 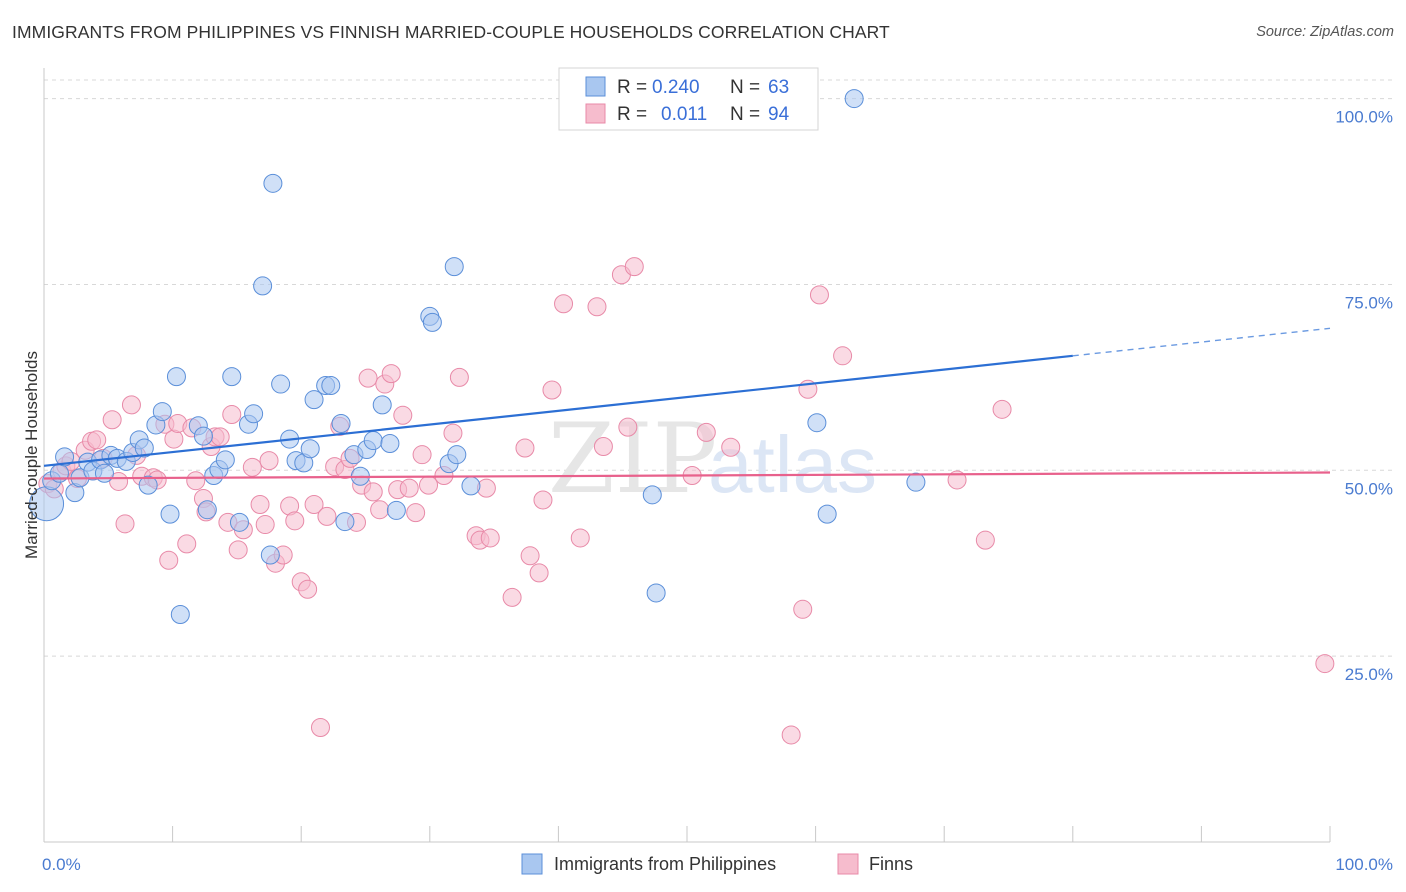 What do you see at coordinates (1369, 674) in the screenshot?
I see `y-tick-label: 25.0%` at bounding box center [1369, 674].